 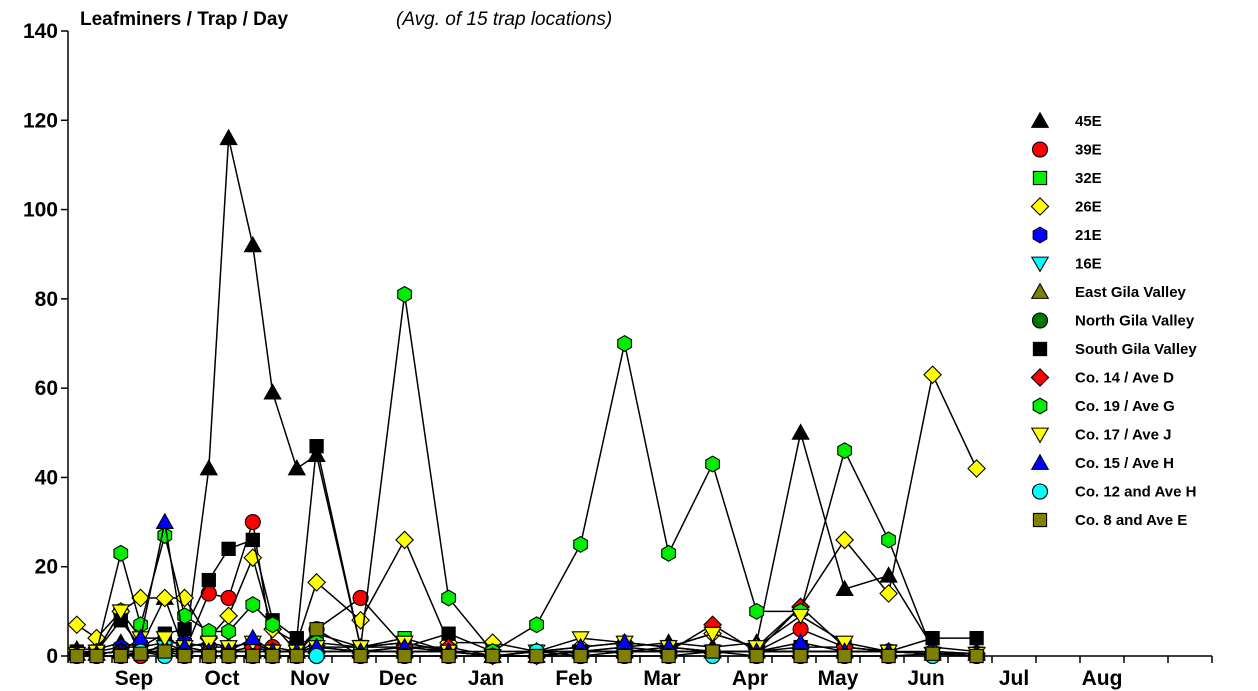 I want to click on chart-subtitle: (Avg. of 15 trap locations), so click(x=504, y=19).